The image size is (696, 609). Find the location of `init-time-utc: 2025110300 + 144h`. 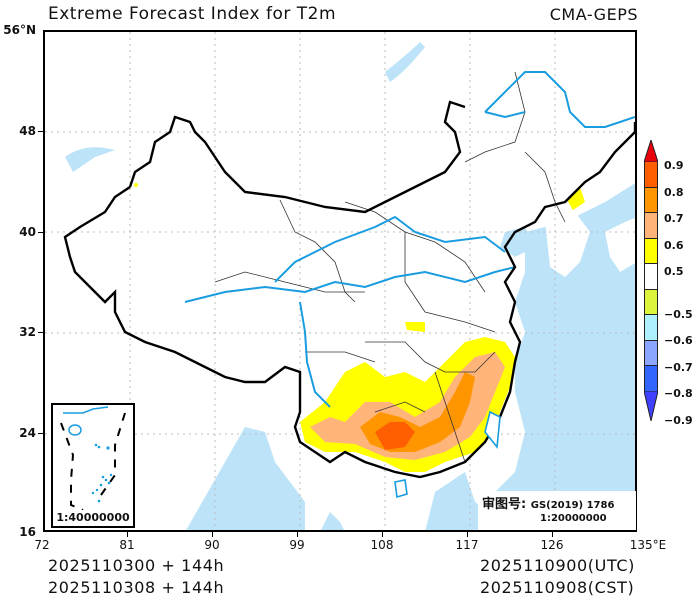

init-time-utc: 2025110300 + 144h is located at coordinates (136, 565).